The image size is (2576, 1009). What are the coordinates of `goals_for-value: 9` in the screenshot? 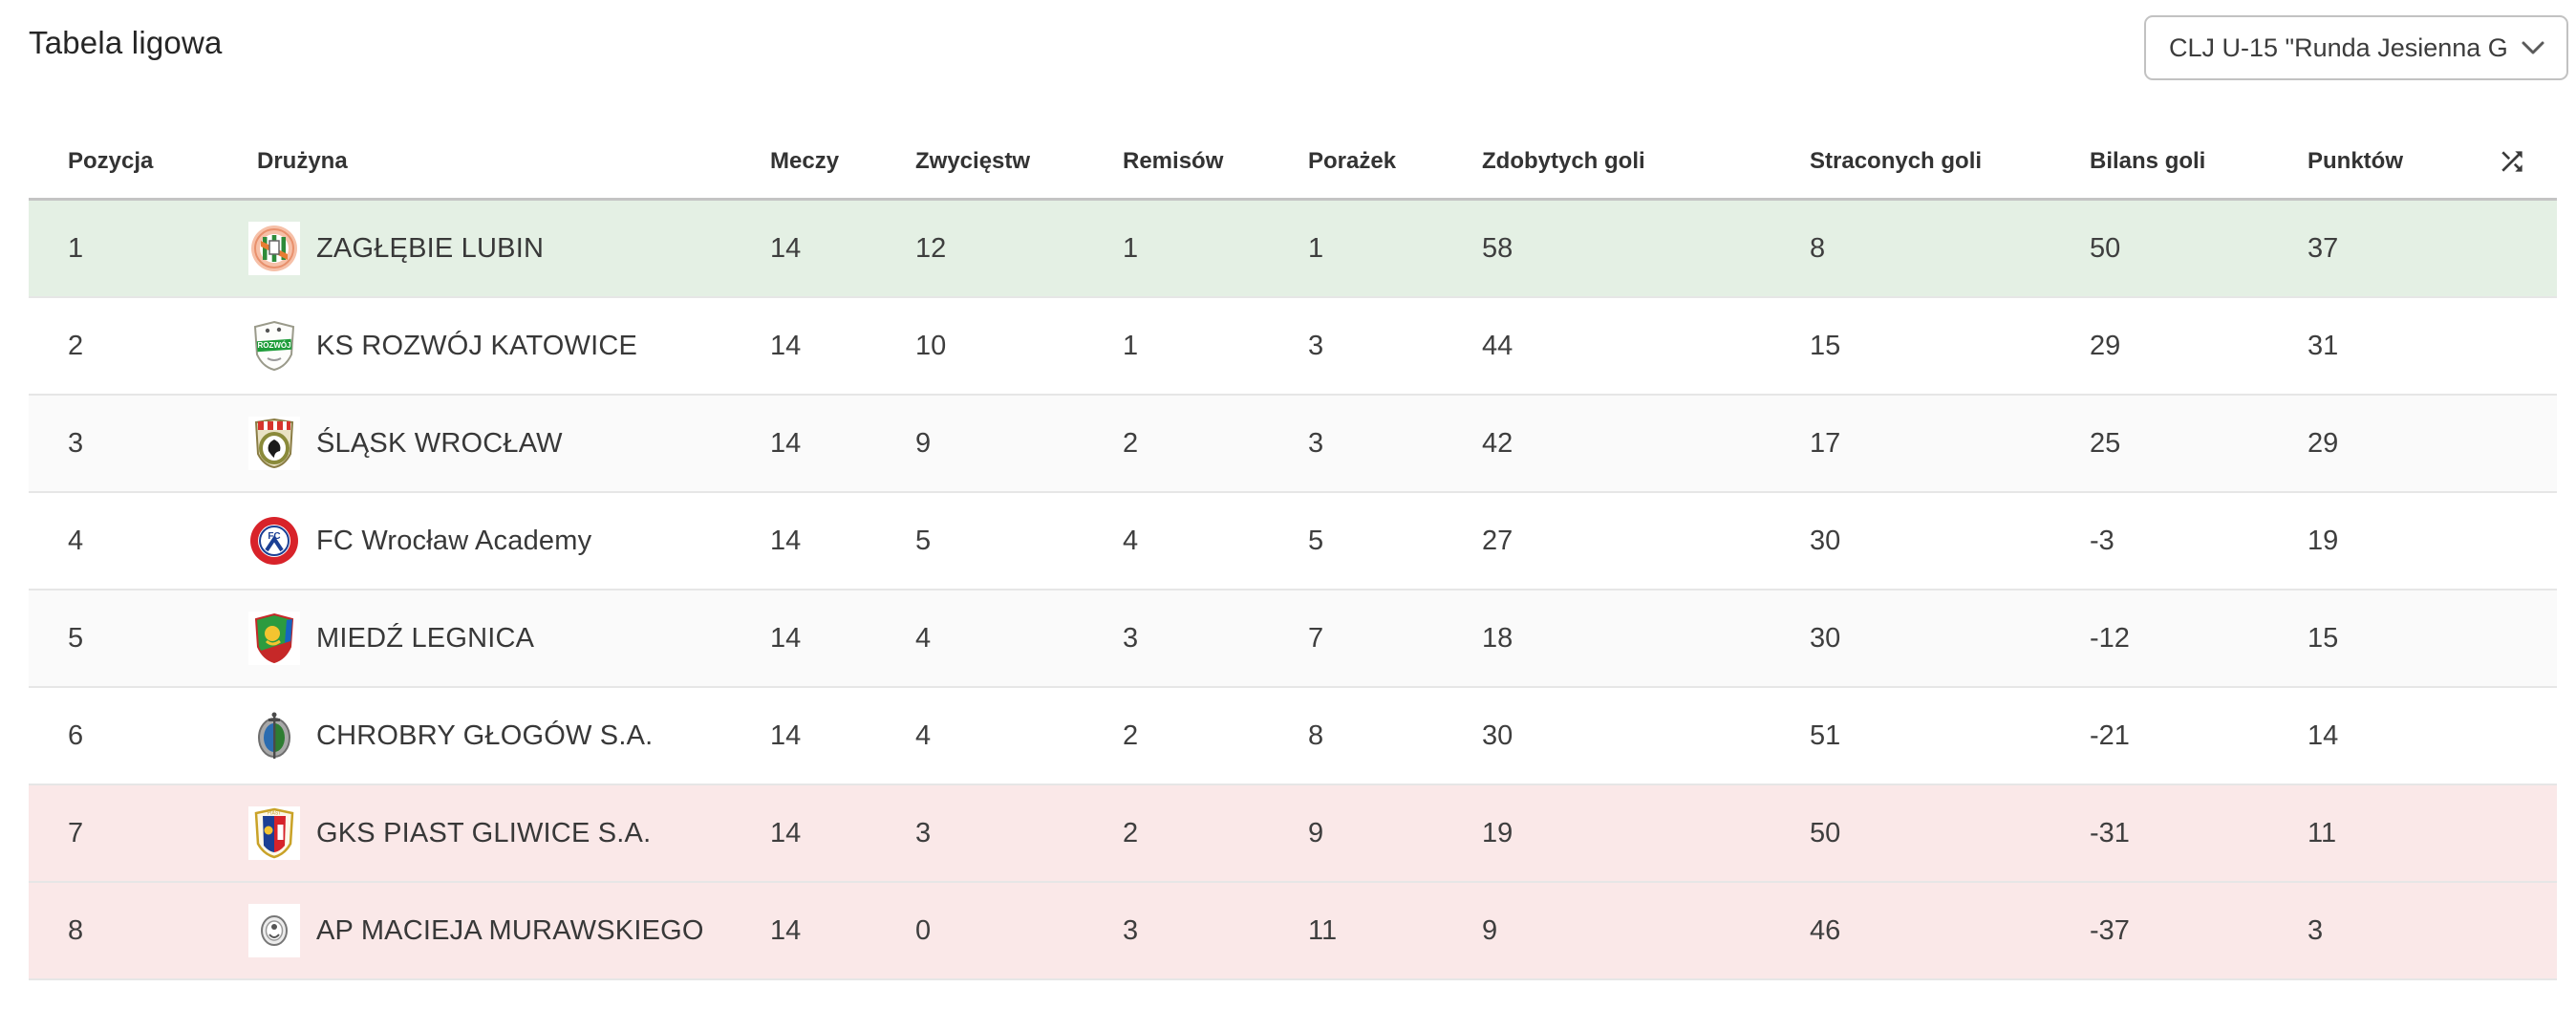 It's located at (1490, 930).